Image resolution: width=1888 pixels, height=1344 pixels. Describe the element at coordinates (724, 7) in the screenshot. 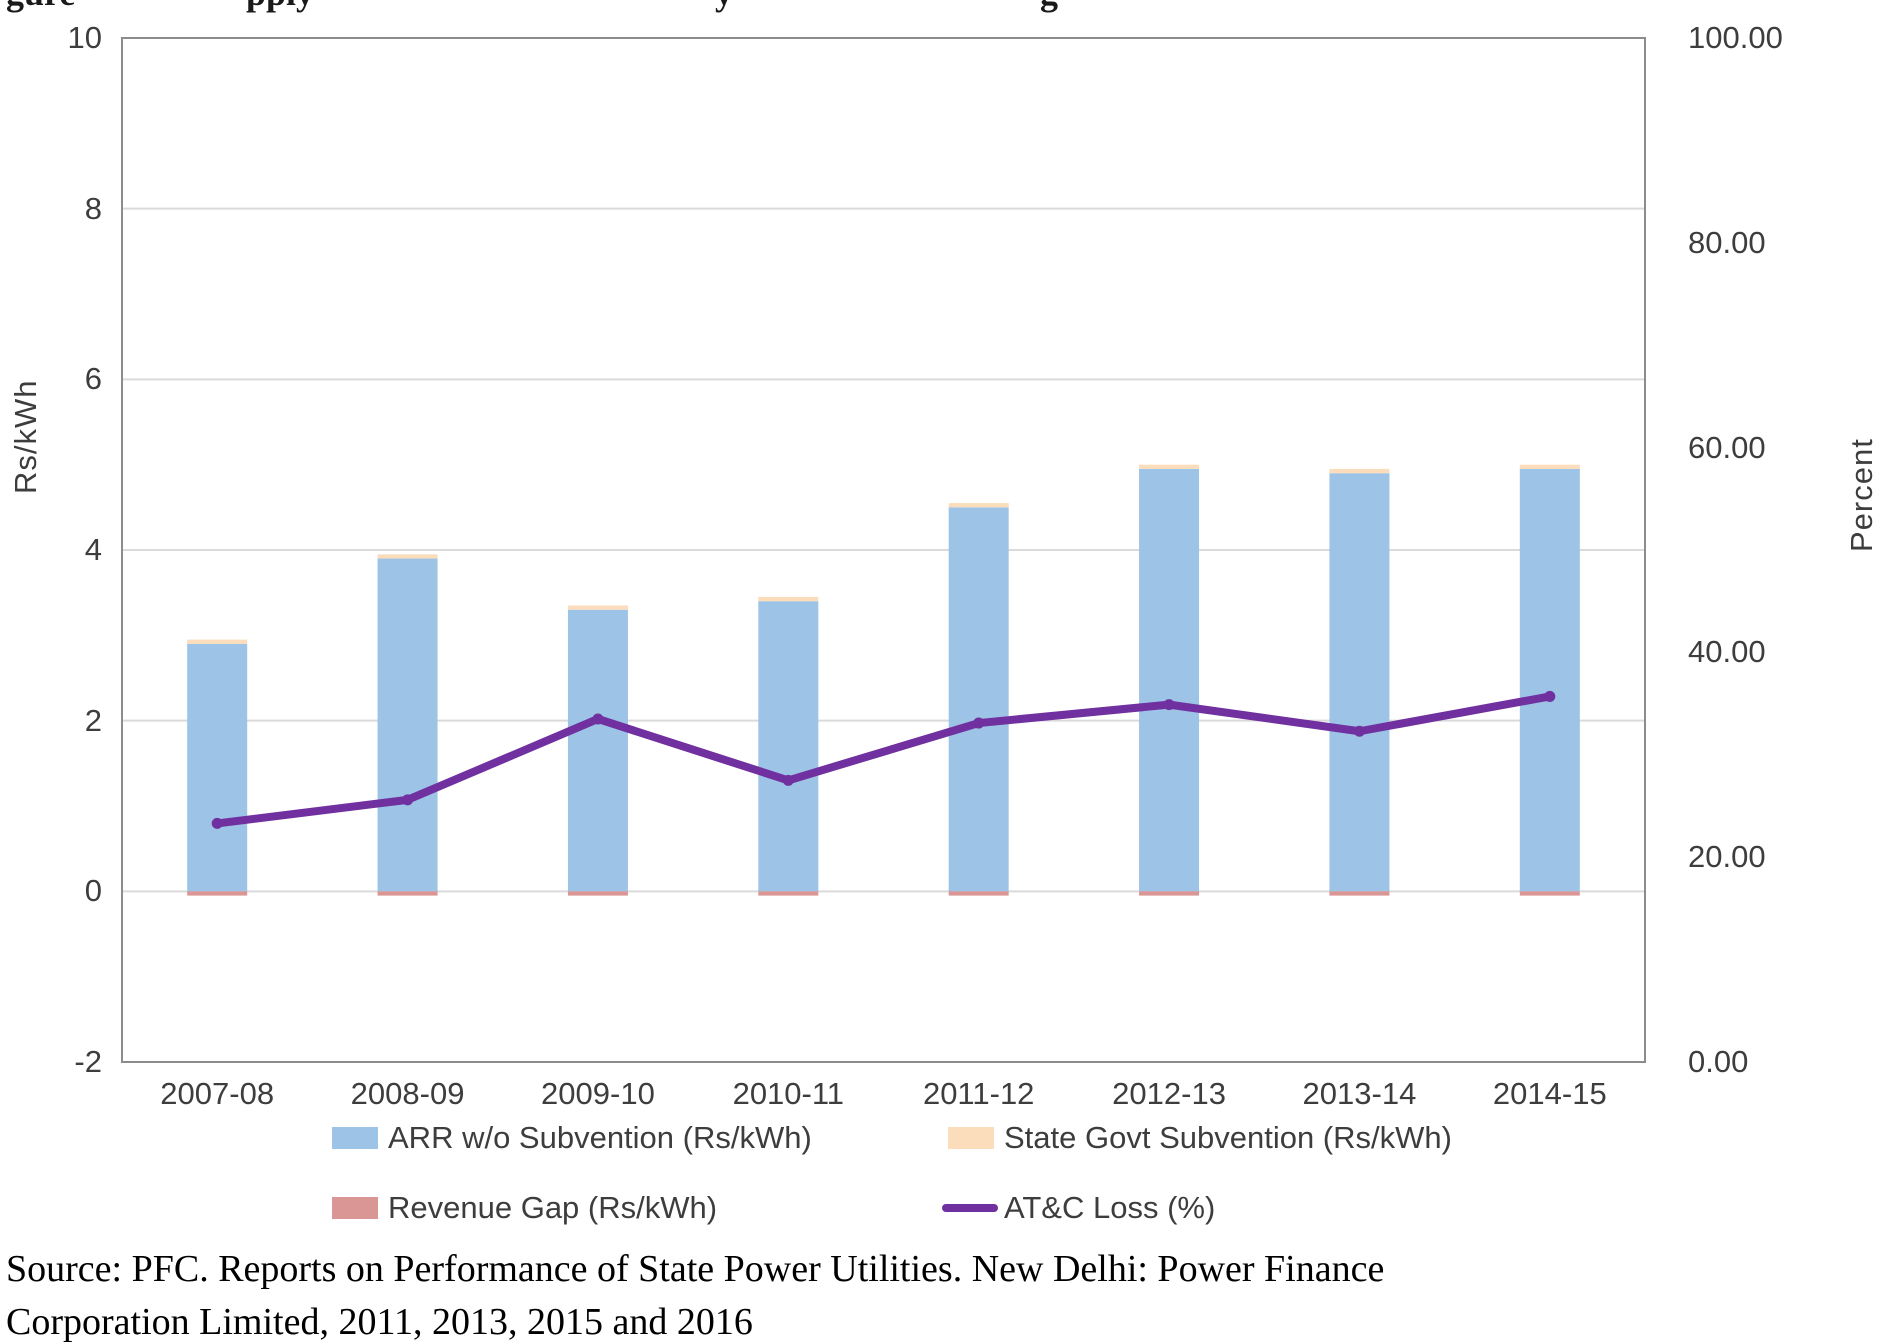

I see `clipped-title-fragment: y` at that location.